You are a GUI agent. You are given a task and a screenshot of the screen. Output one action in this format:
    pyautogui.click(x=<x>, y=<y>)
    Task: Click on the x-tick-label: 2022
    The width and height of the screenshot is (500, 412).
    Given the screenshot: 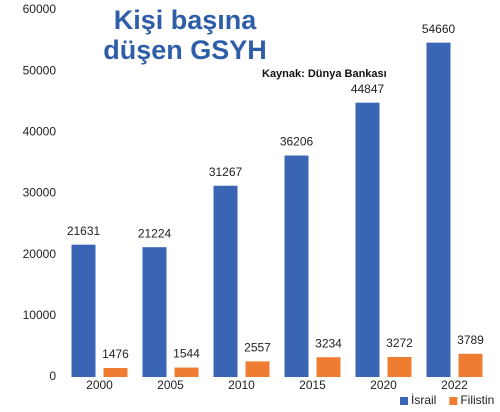 What is the action you would take?
    pyautogui.click(x=454, y=385)
    